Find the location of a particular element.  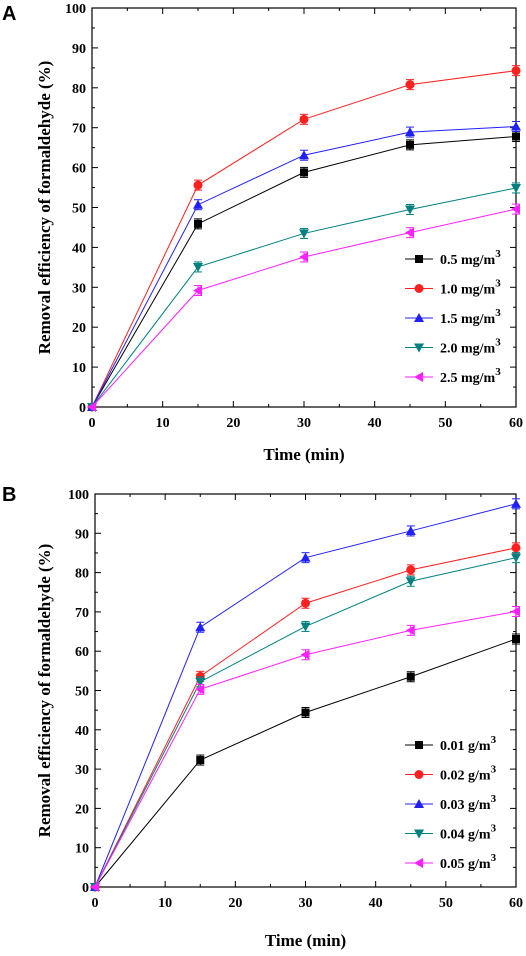

legend-item: 0.01 g/m3 is located at coordinates (451, 744).